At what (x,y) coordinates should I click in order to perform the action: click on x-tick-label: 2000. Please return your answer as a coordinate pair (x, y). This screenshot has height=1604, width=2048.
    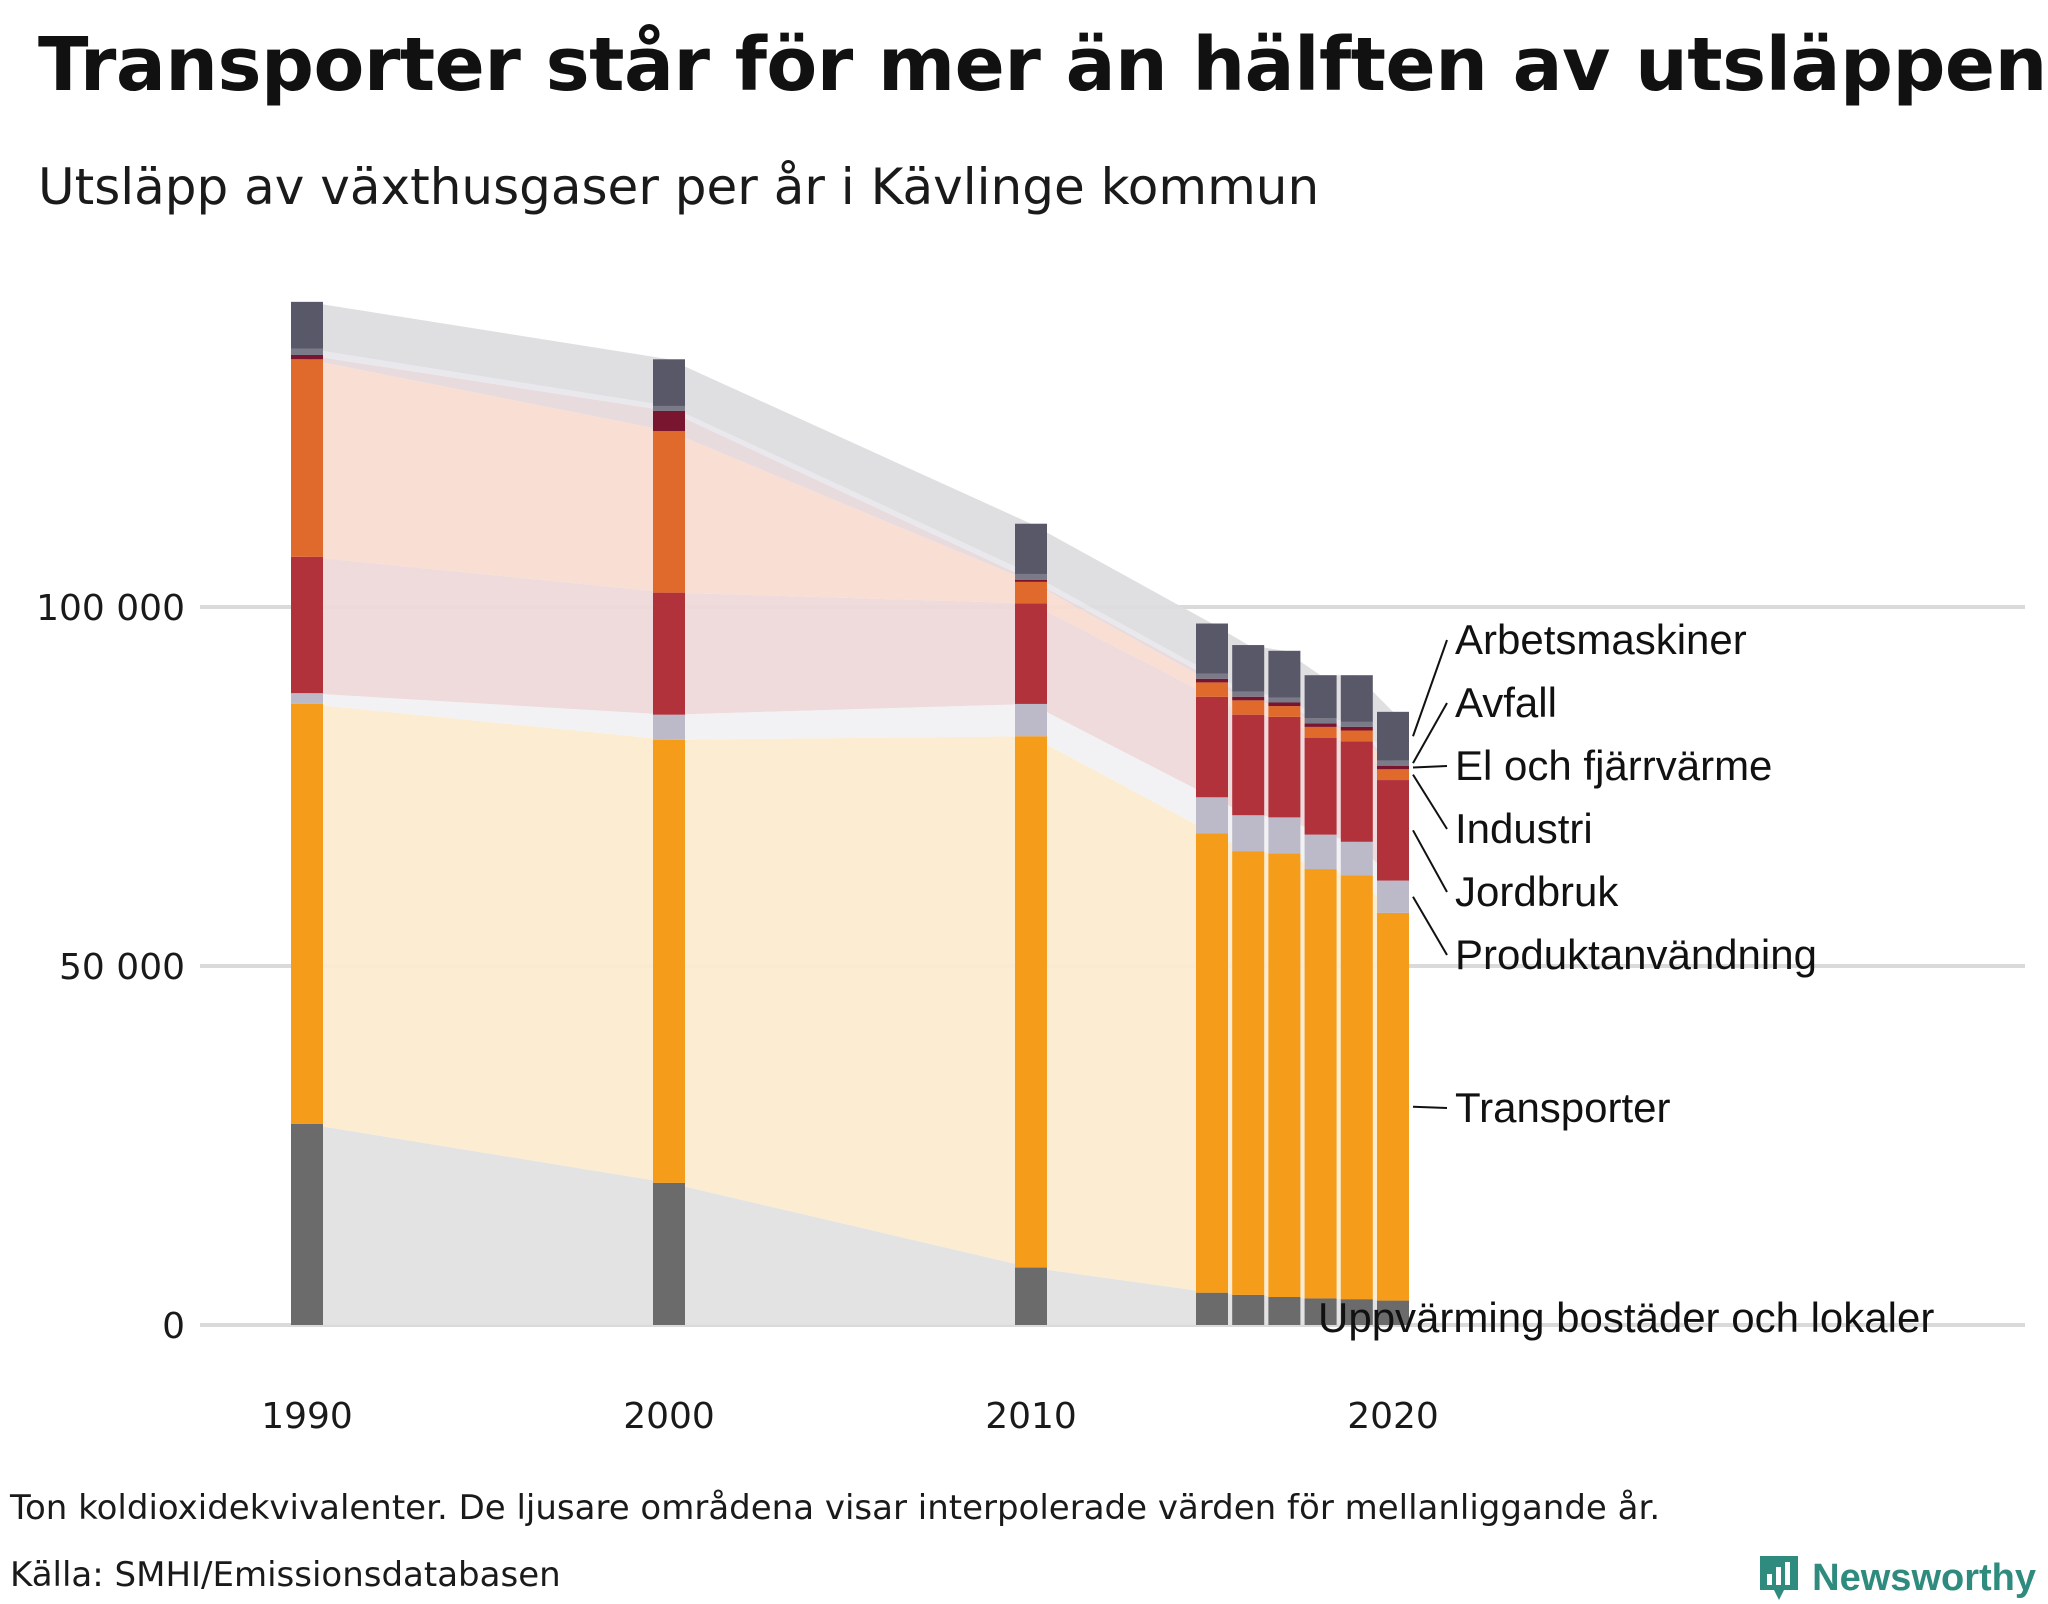
    Looking at the image, I should click on (669, 1416).